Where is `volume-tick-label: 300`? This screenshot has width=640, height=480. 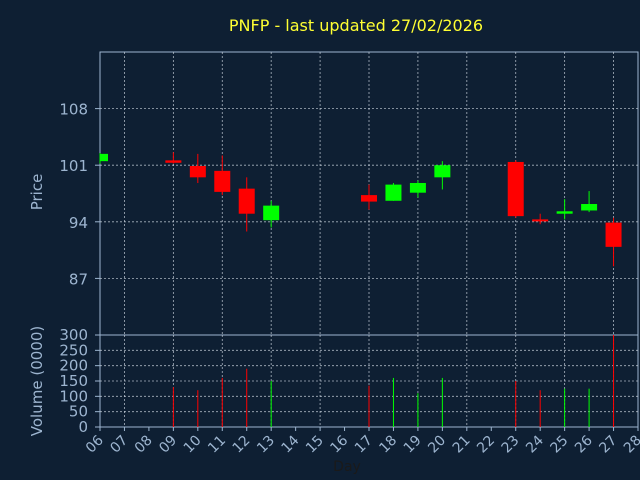
volume-tick-label: 300 is located at coordinates (73, 335).